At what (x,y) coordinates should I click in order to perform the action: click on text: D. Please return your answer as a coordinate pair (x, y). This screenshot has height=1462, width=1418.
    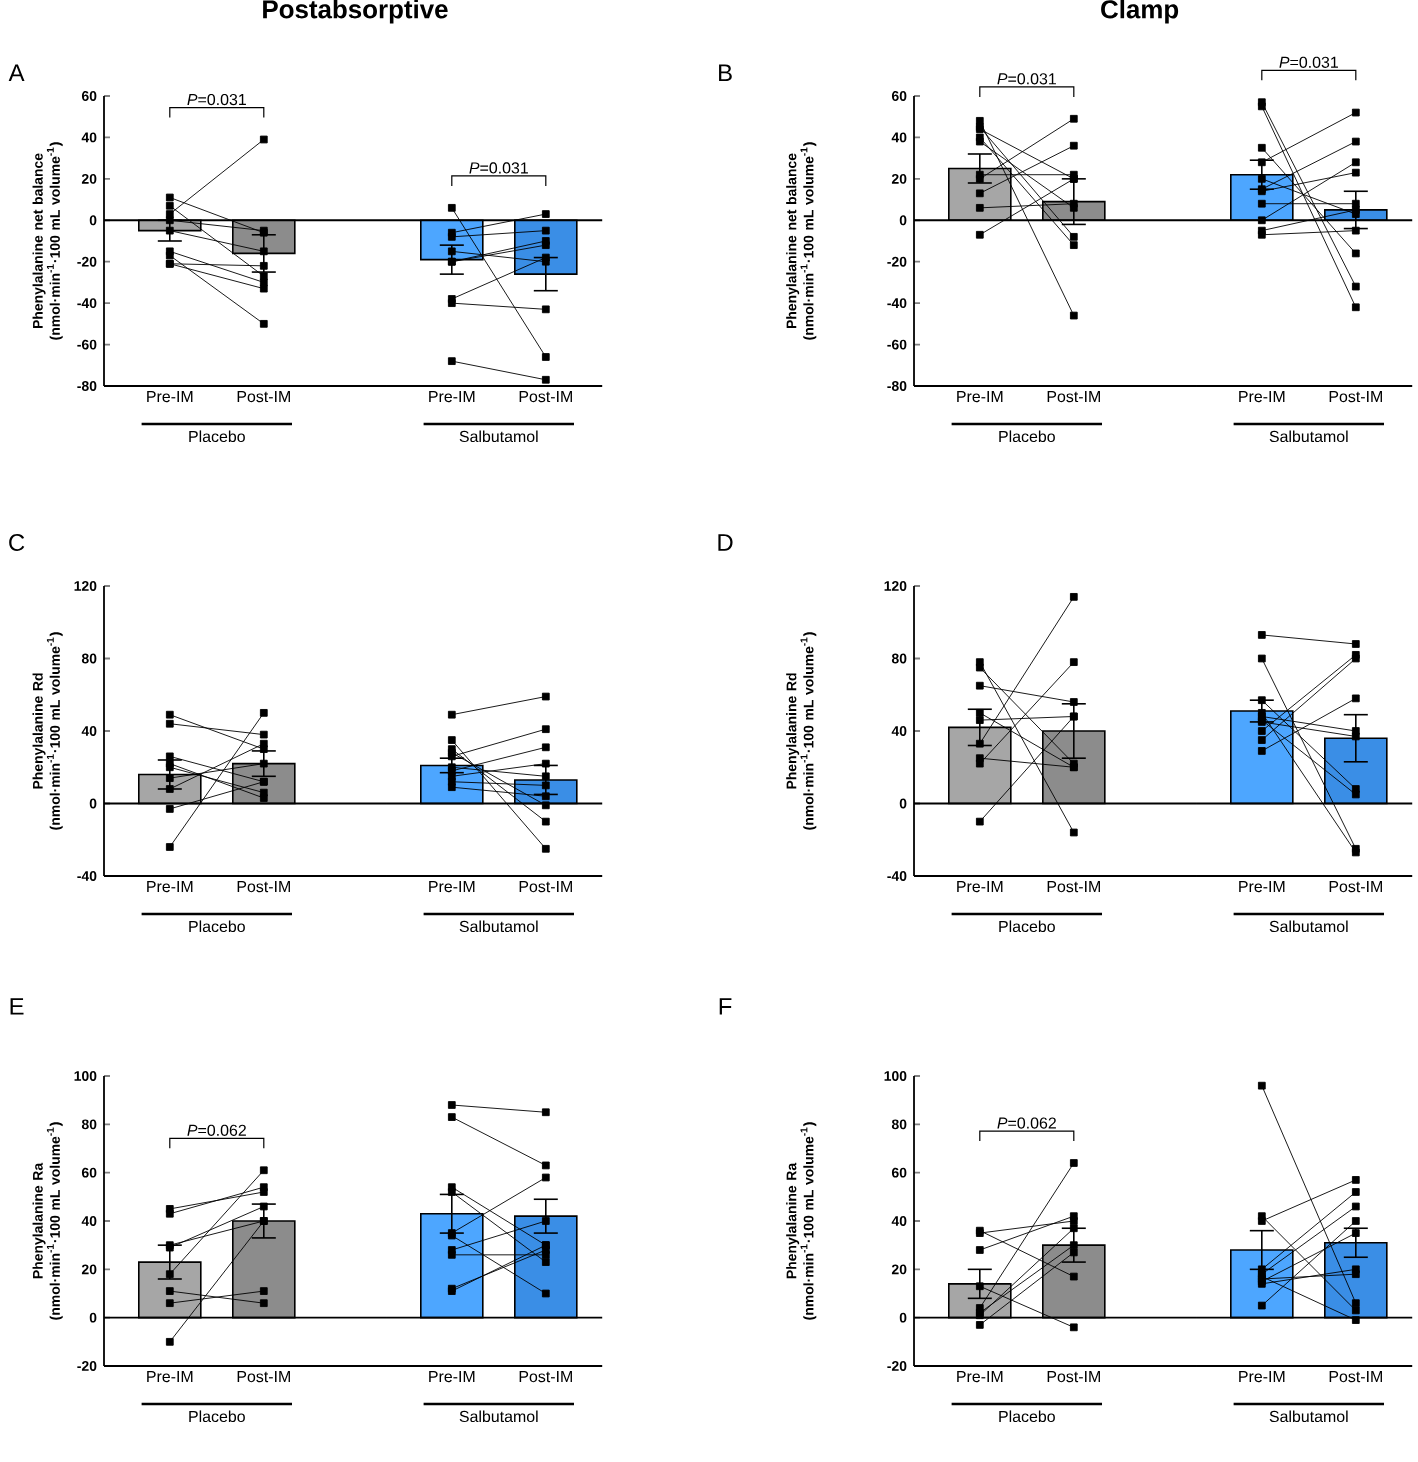
    Looking at the image, I should click on (725, 542).